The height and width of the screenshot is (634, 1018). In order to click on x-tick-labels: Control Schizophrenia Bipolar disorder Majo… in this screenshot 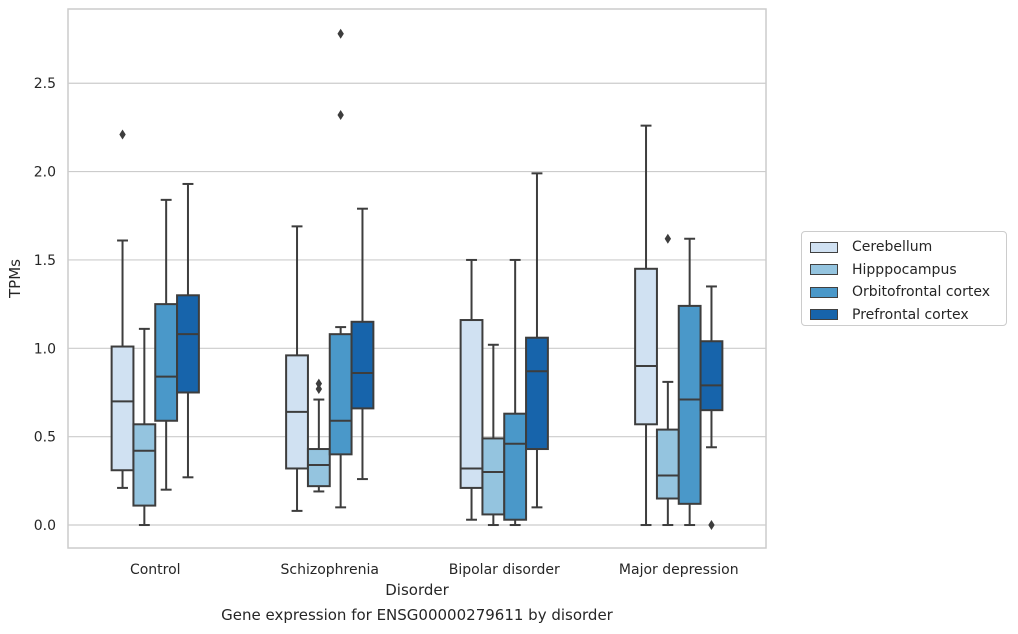, I will do `click(434, 570)`.